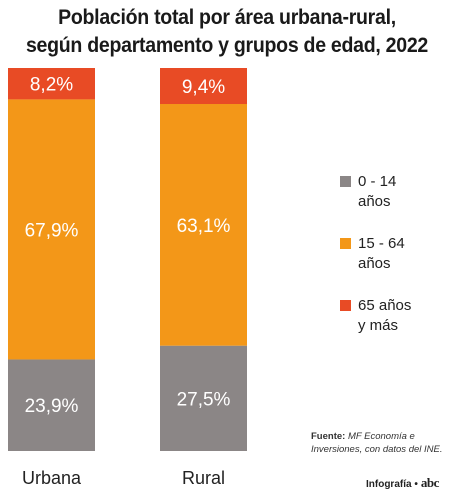 This screenshot has height=495, width=454. Describe the element at coordinates (345, 305) in the screenshot. I see `legend-swatch-65-plus` at that location.